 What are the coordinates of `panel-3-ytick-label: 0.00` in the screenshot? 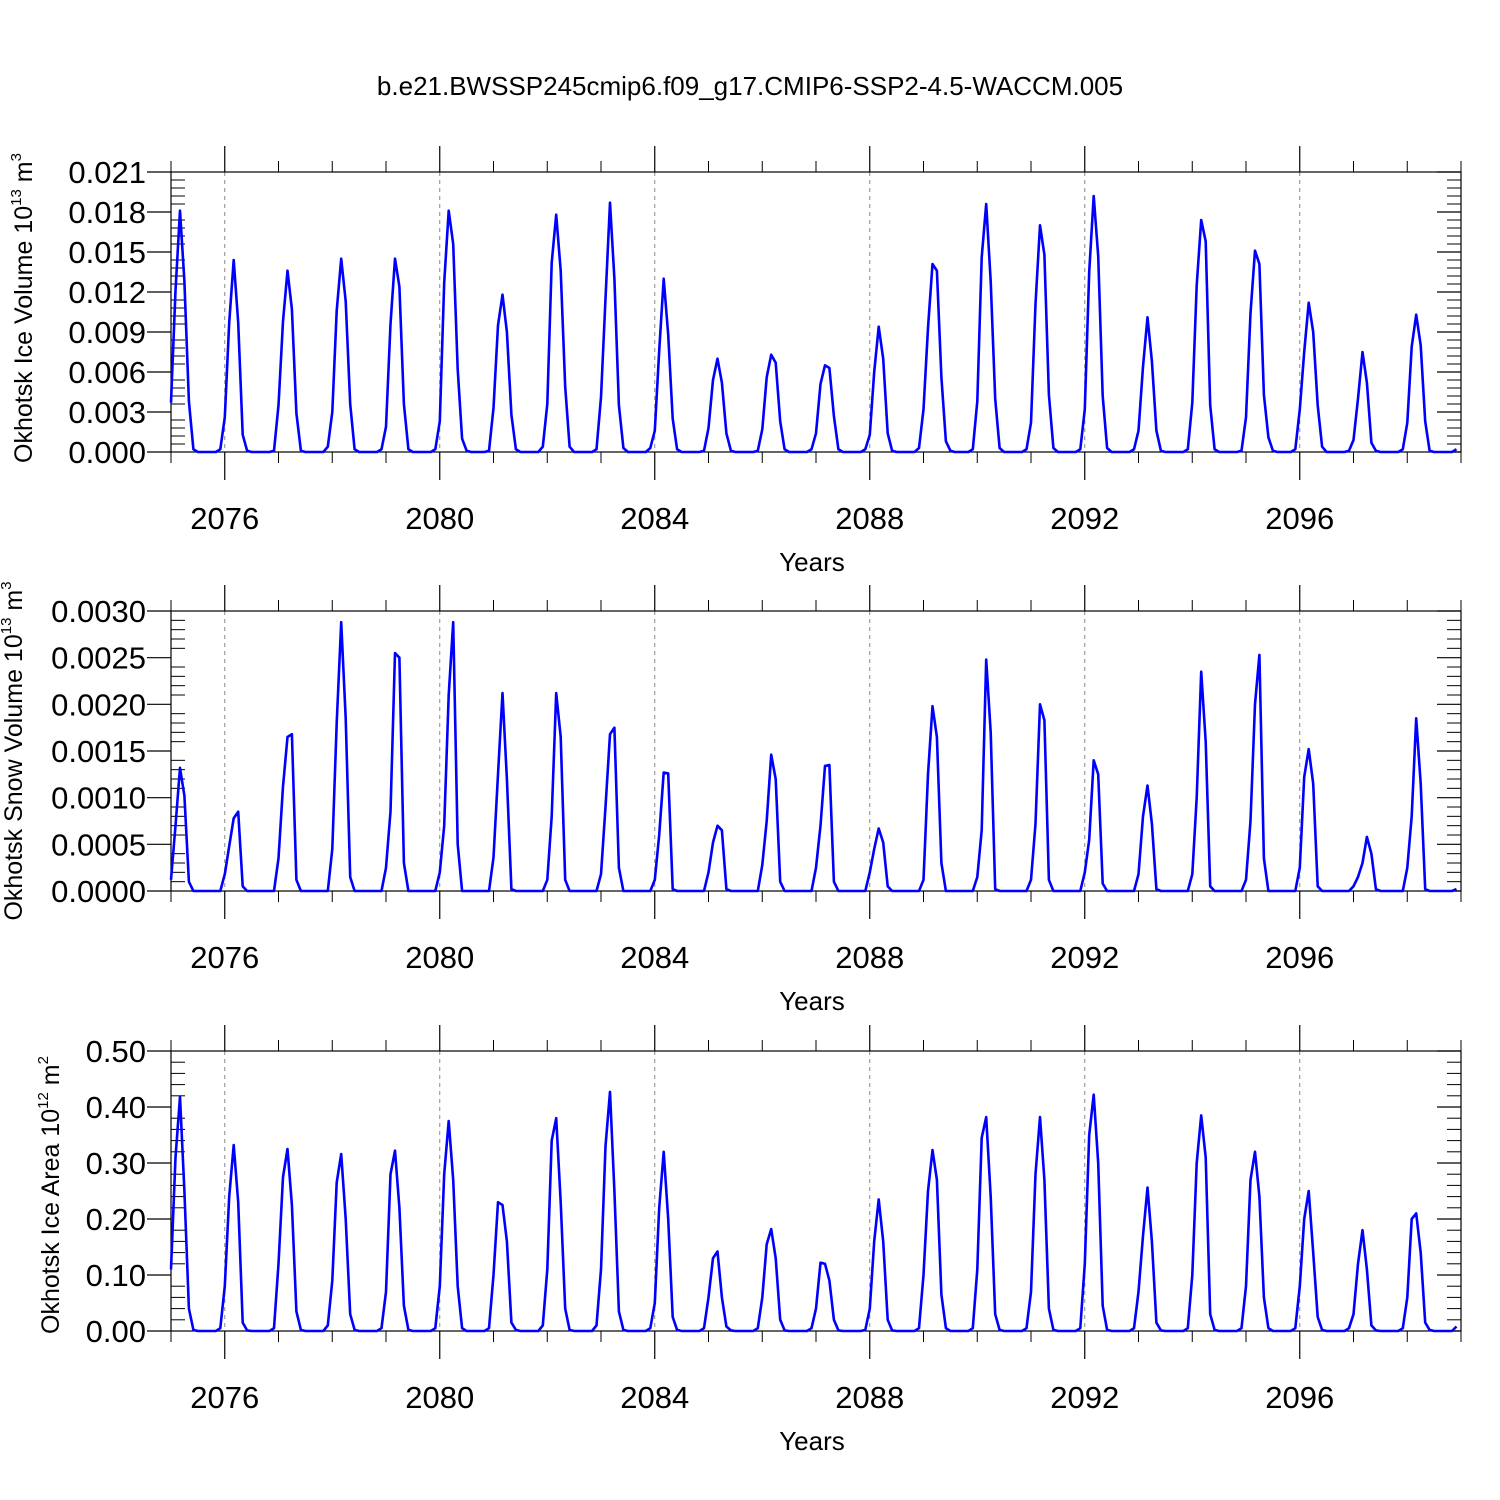 It's located at (116, 1331).